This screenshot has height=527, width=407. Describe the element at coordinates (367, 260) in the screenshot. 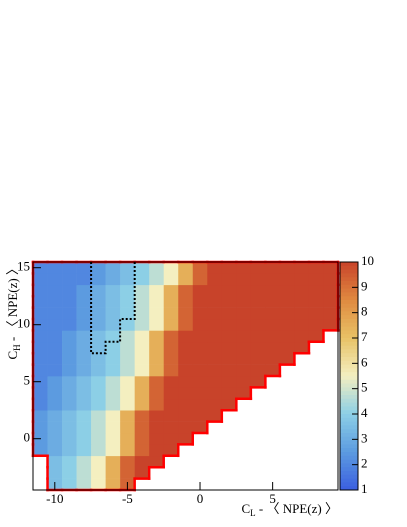

I see `colorbar-tick-label: 10` at that location.